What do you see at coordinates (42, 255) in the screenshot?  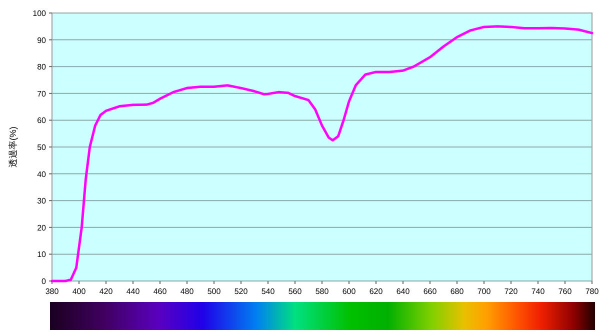 I see `y-tick-label: 10` at bounding box center [42, 255].